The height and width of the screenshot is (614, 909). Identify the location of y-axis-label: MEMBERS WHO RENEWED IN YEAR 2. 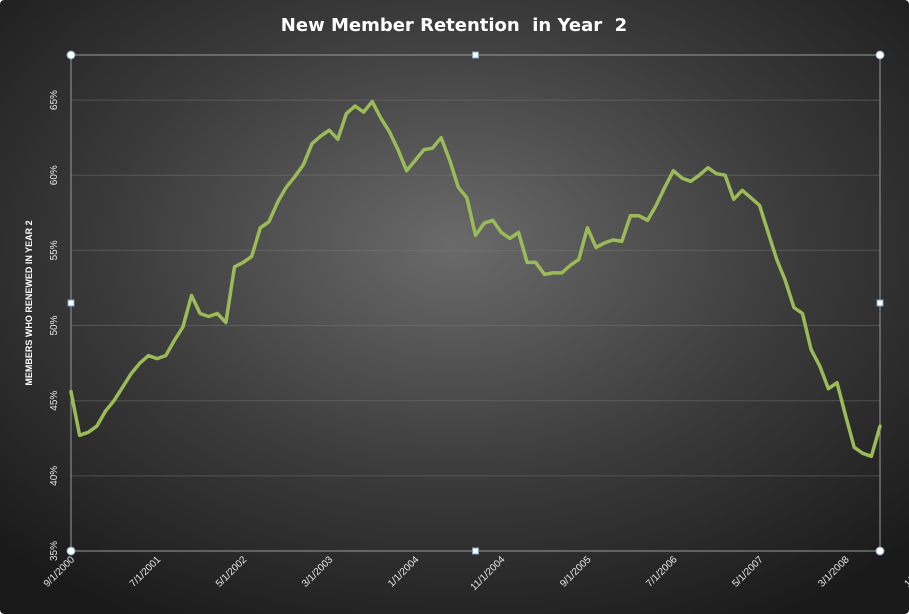
(29, 302).